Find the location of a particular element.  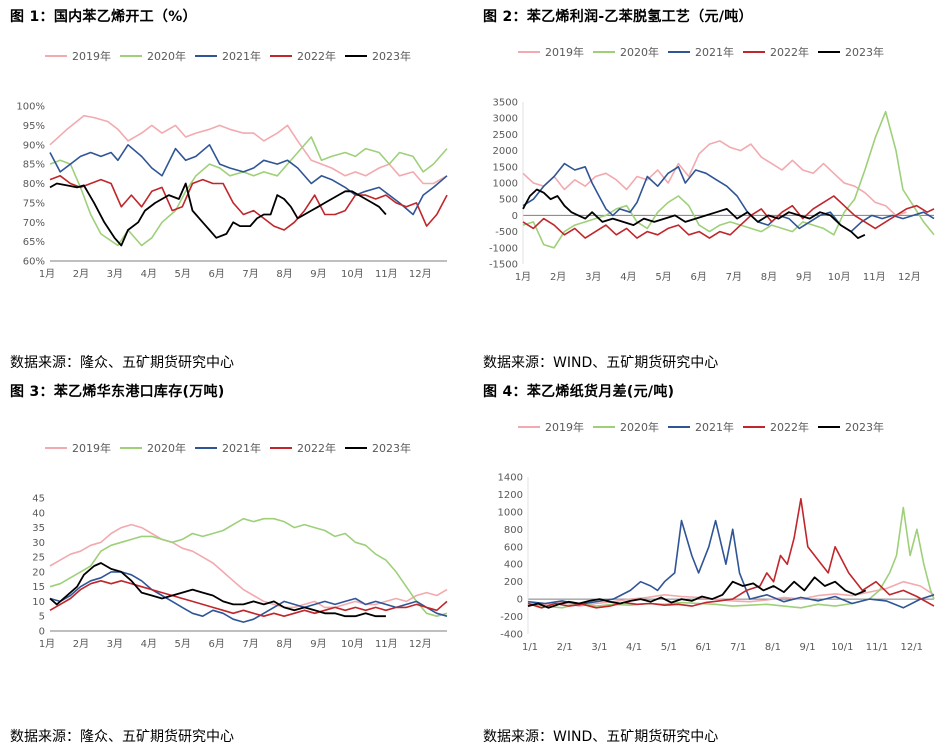

y-tick-label: -200 is located at coordinates (511, 617).